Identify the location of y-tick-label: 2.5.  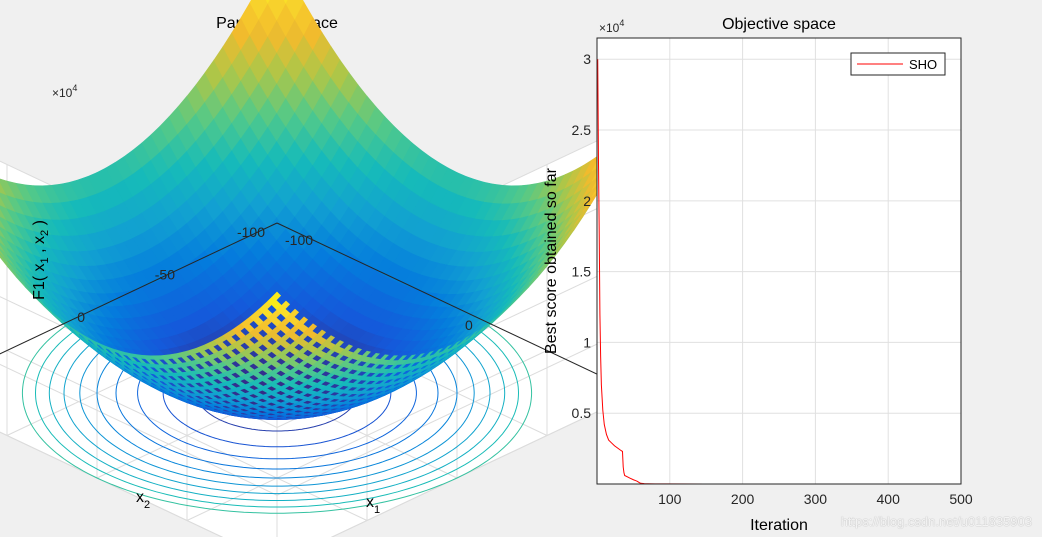
(582, 130).